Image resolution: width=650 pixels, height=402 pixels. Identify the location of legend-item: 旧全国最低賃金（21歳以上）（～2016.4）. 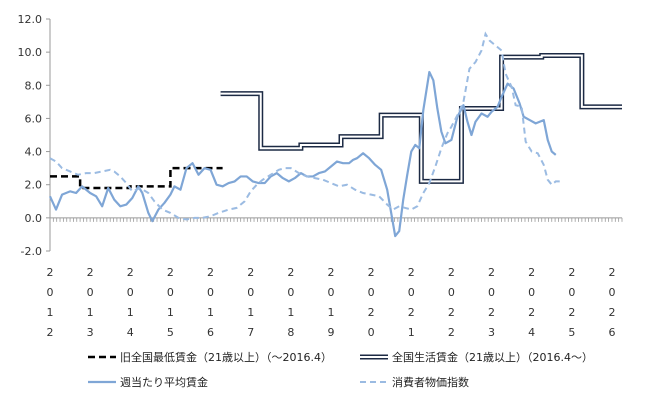
(210, 357).